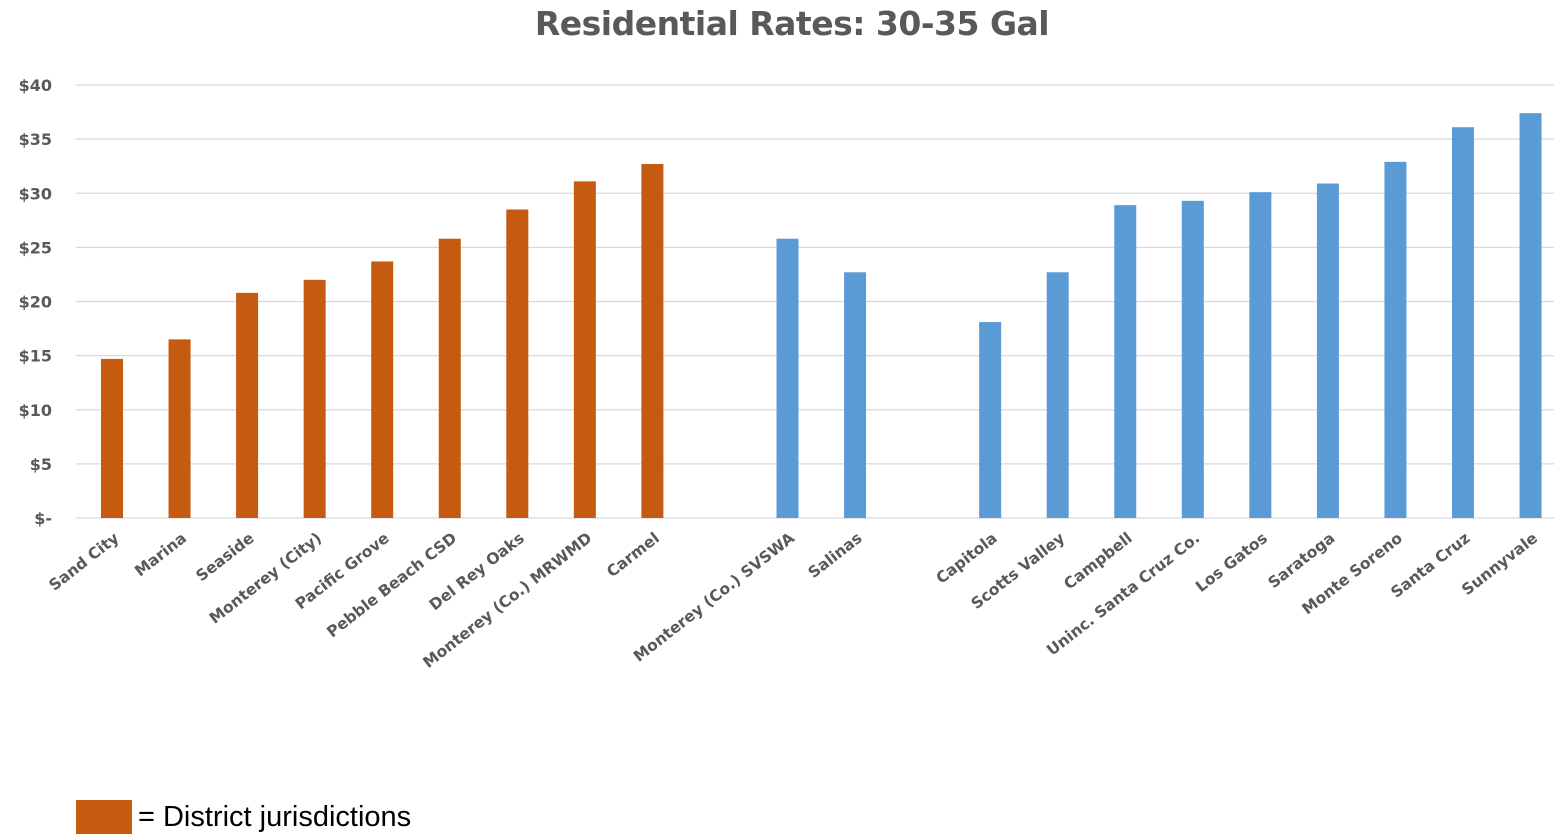 The height and width of the screenshot is (836, 1554). I want to click on x-tick-label: Carmel, so click(633, 555).